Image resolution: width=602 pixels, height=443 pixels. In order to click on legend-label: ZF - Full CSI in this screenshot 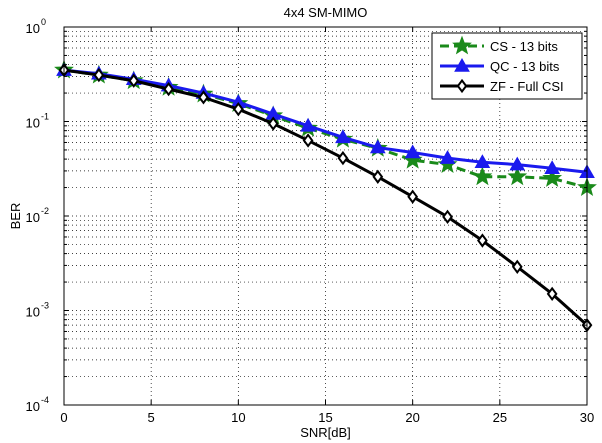, I will do `click(527, 86)`.